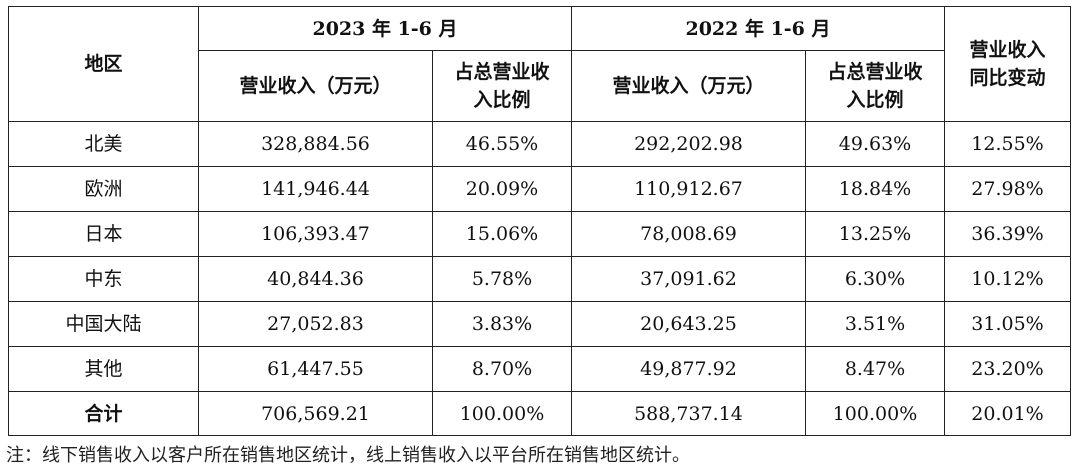 The height and width of the screenshot is (475, 1080). I want to click on share-2022-label-line2: 入比例, so click(875, 100).